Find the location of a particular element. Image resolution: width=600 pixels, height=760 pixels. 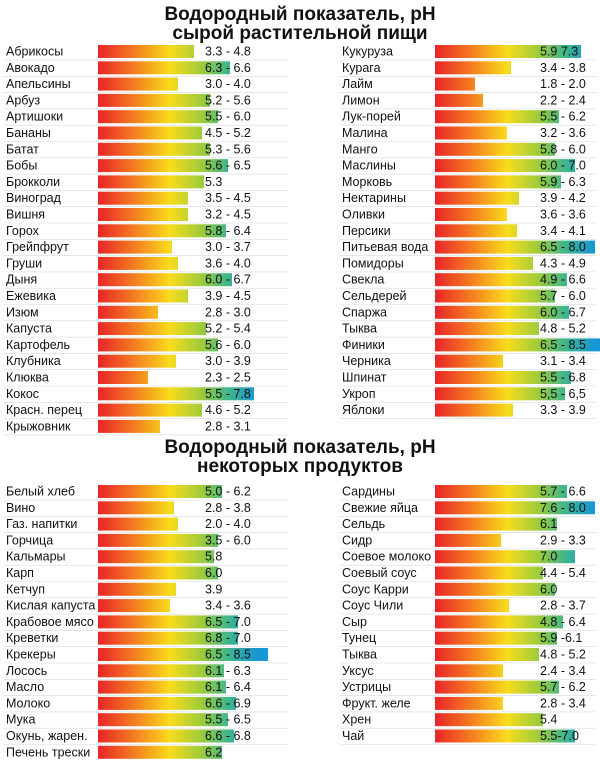

chart-row: Финики 6.5 - 8.5 is located at coordinates (470, 346).